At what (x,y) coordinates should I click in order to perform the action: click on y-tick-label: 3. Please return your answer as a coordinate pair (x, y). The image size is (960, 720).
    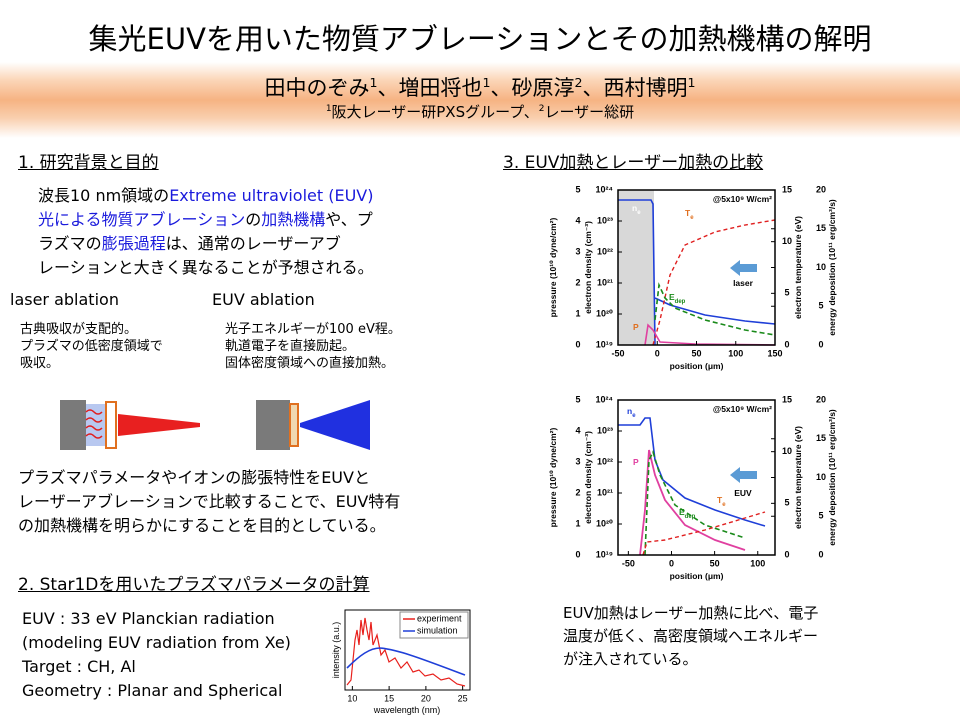
    Looking at the image, I should click on (577, 251).